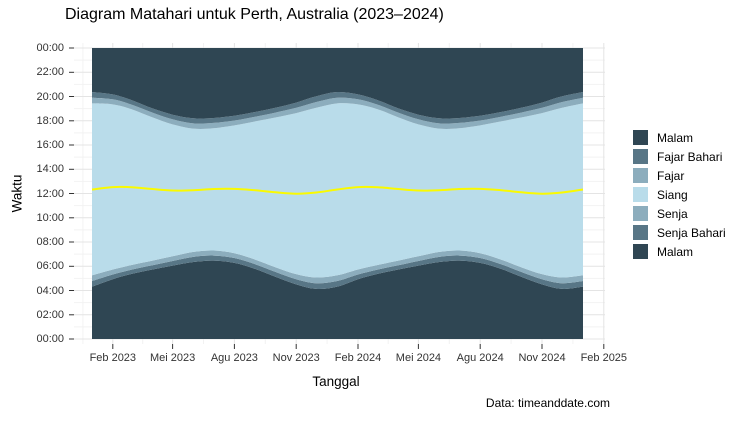 The image size is (750, 421). Describe the element at coordinates (113, 358) in the screenshot. I see `x-tick-label: Feb 2023` at that location.